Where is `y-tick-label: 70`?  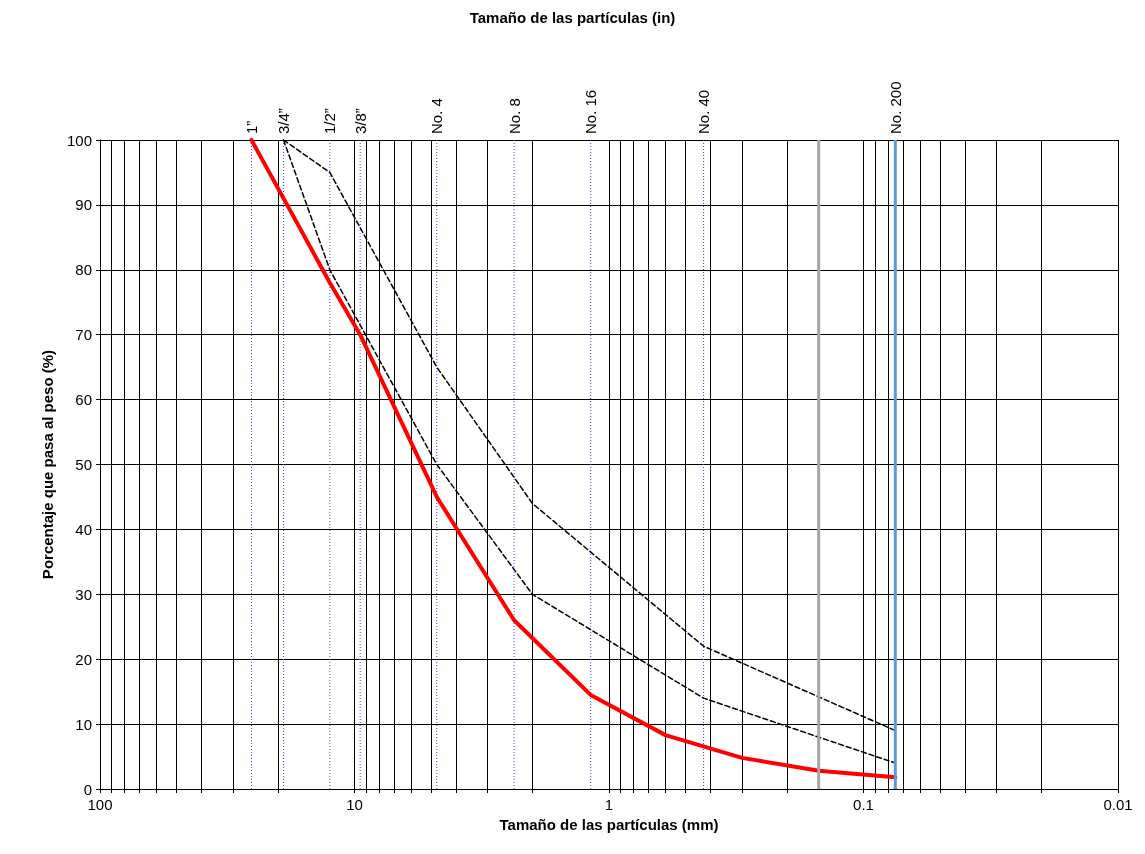
y-tick-label: 70 is located at coordinates (83, 335).